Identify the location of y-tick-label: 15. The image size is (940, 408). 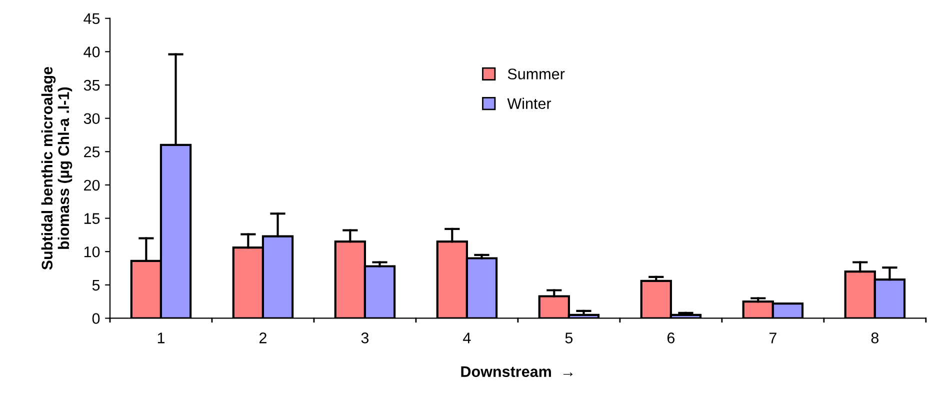
(92, 218).